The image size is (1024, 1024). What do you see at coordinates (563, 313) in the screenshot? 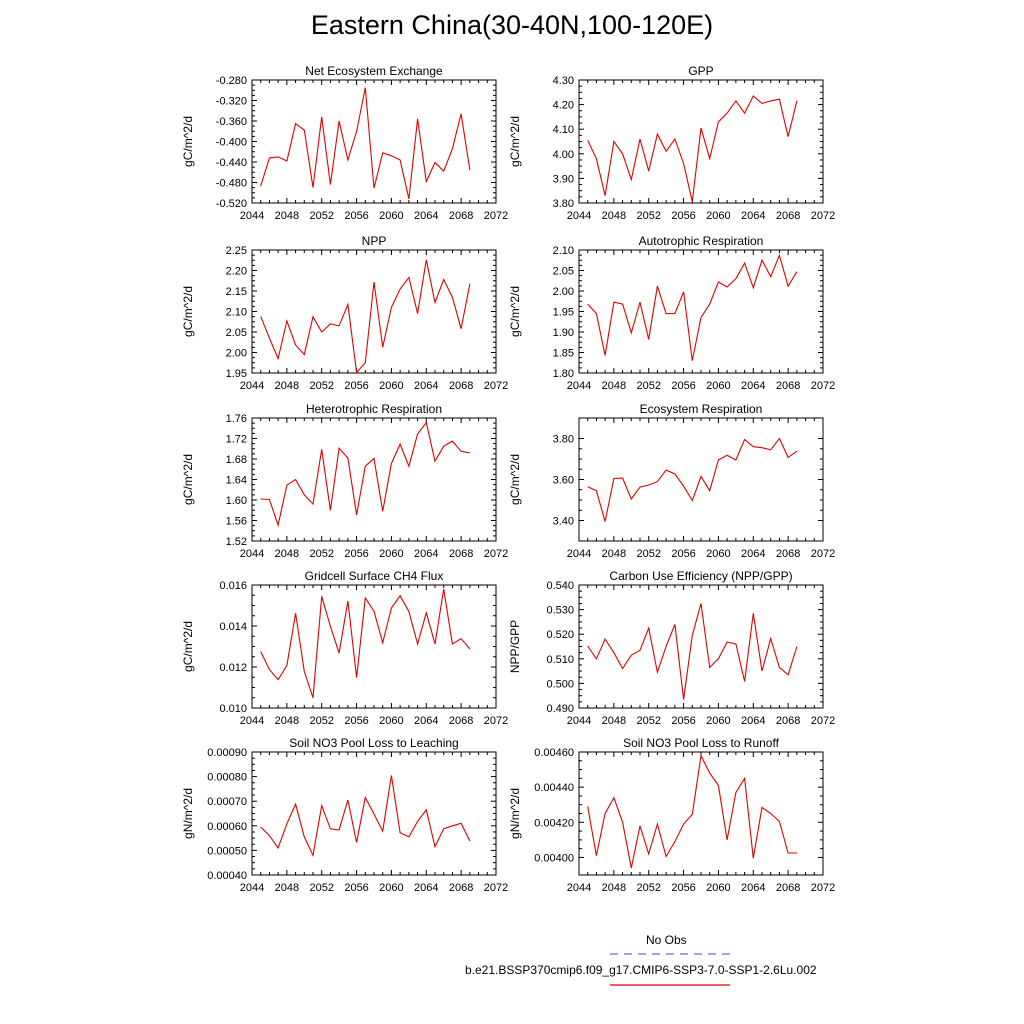
I see `y-tick-label: 1.95` at bounding box center [563, 313].